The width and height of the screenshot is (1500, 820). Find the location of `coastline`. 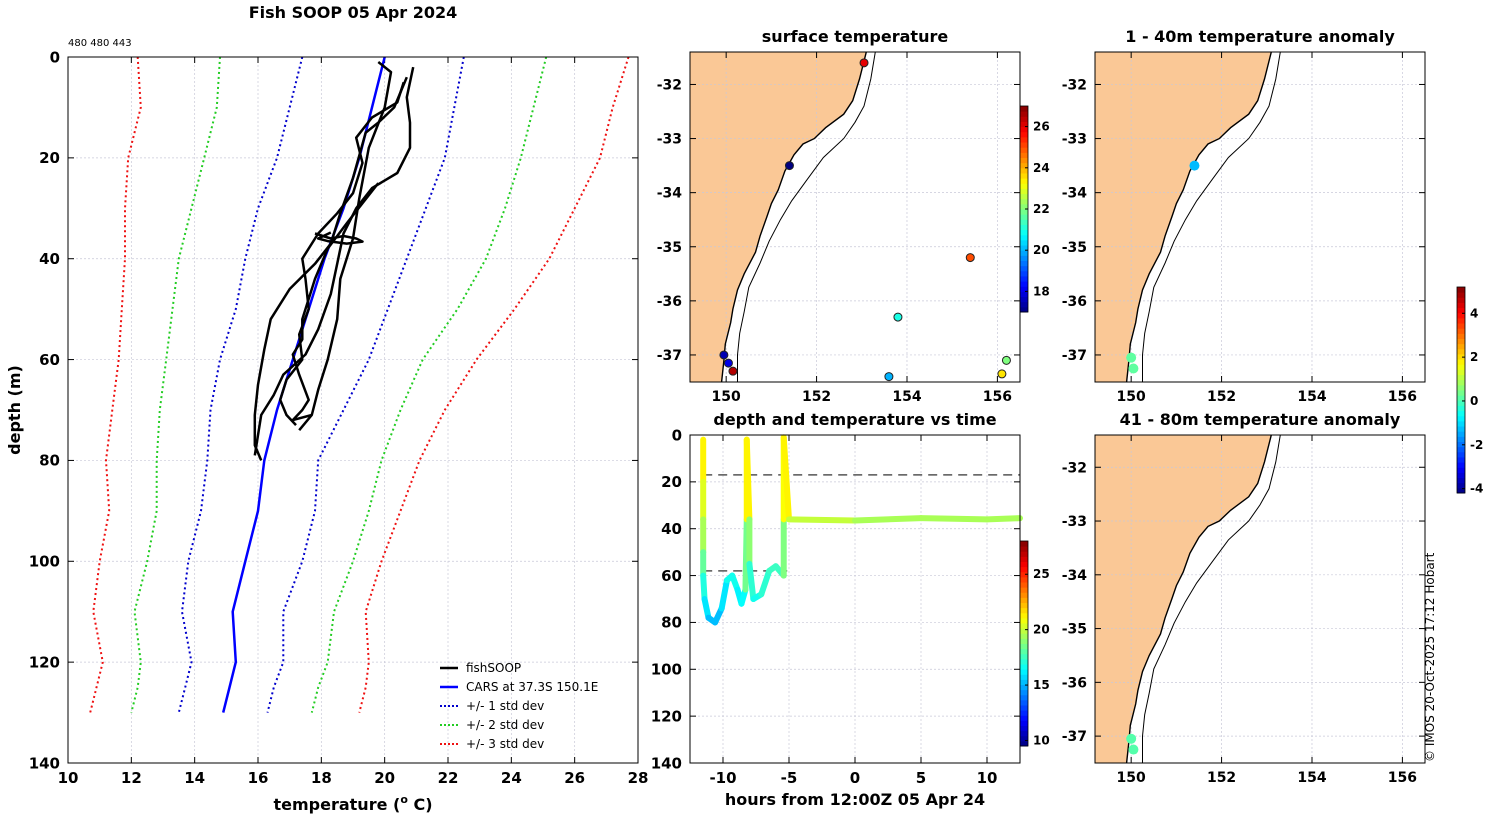

coastline is located at coordinates (1198, 217).